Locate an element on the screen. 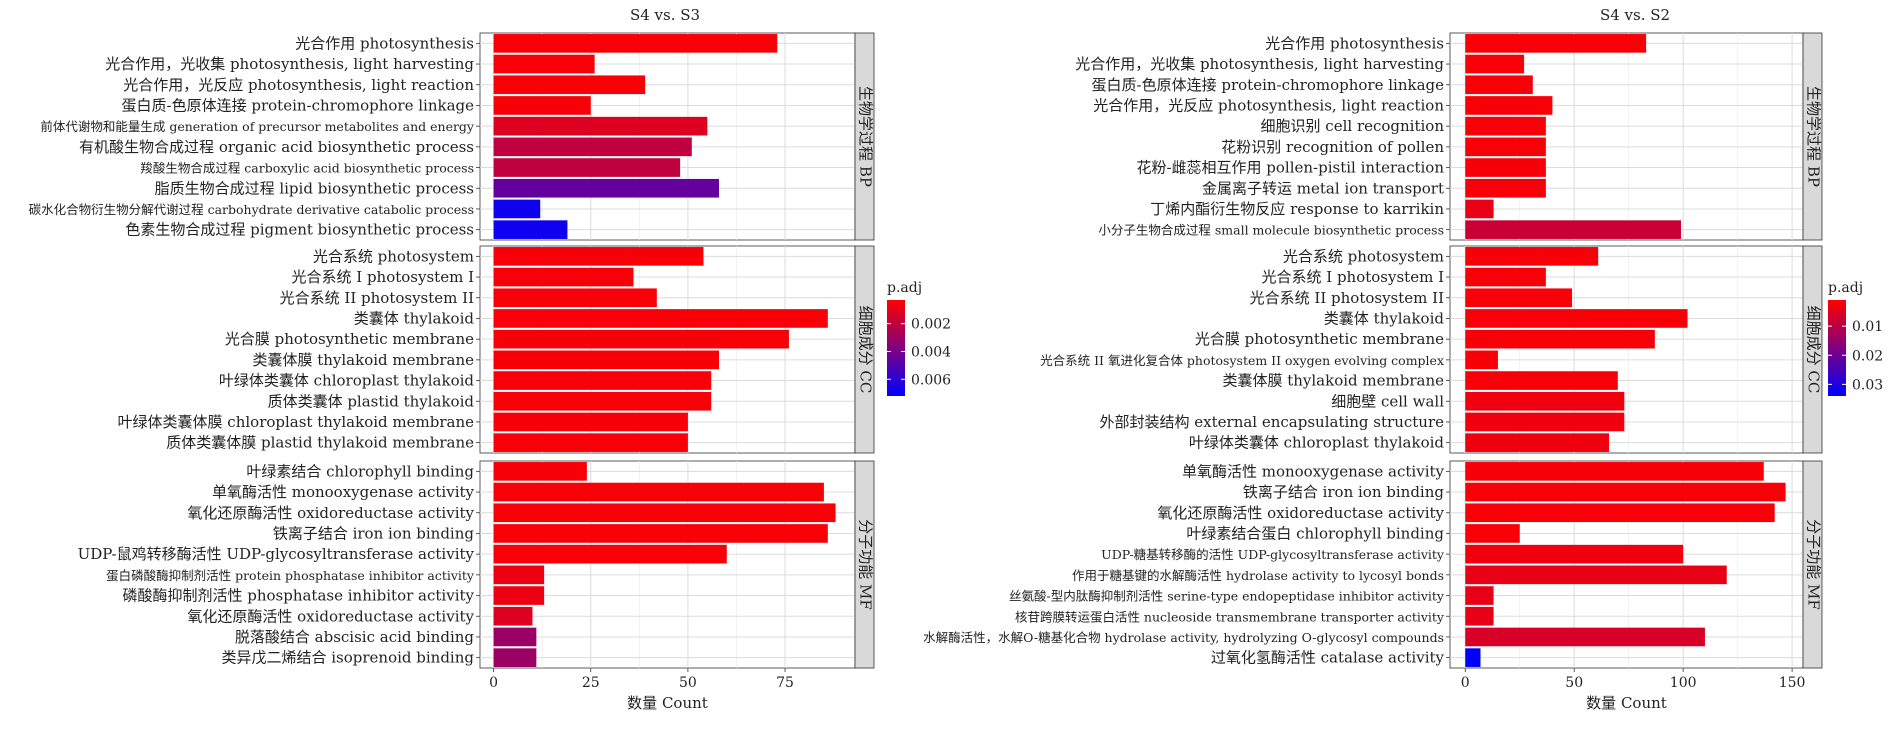 Image resolution: width=1890 pixels, height=737 pixels. legend-tick-label: 0.006 is located at coordinates (931, 380).